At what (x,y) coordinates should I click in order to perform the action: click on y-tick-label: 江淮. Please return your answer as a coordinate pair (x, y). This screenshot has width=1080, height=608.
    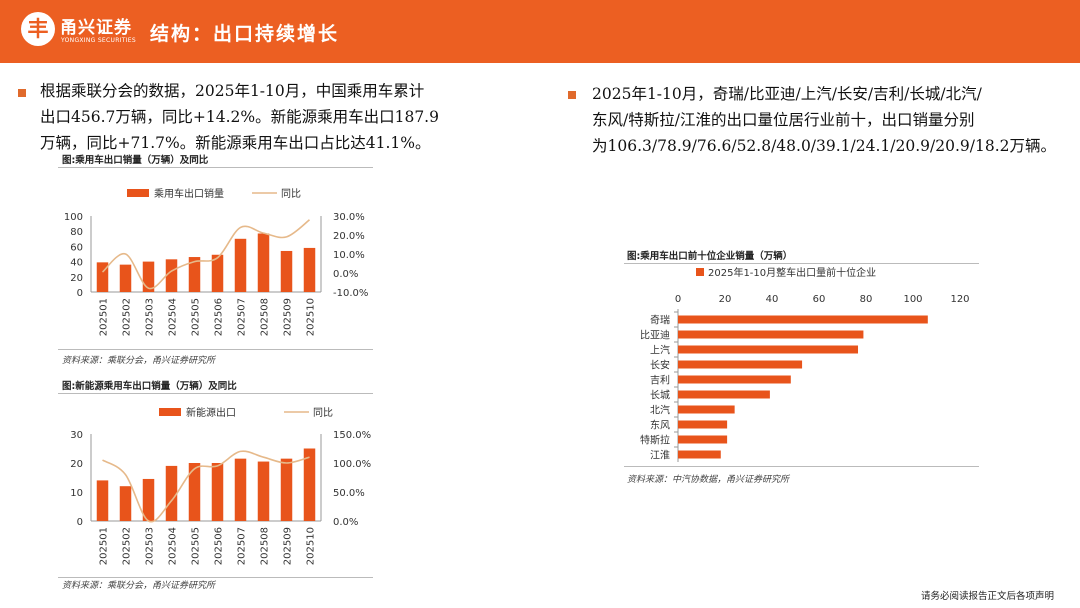
    Looking at the image, I should click on (660, 456).